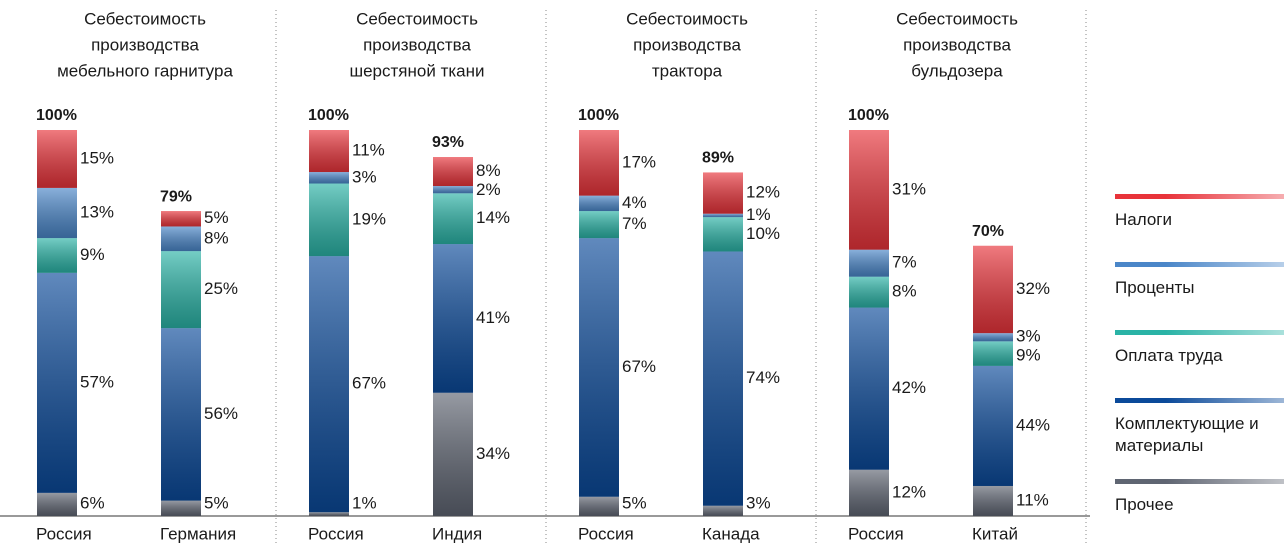  Describe the element at coordinates (634, 202) in the screenshot. I see `value-label: 4%` at that location.